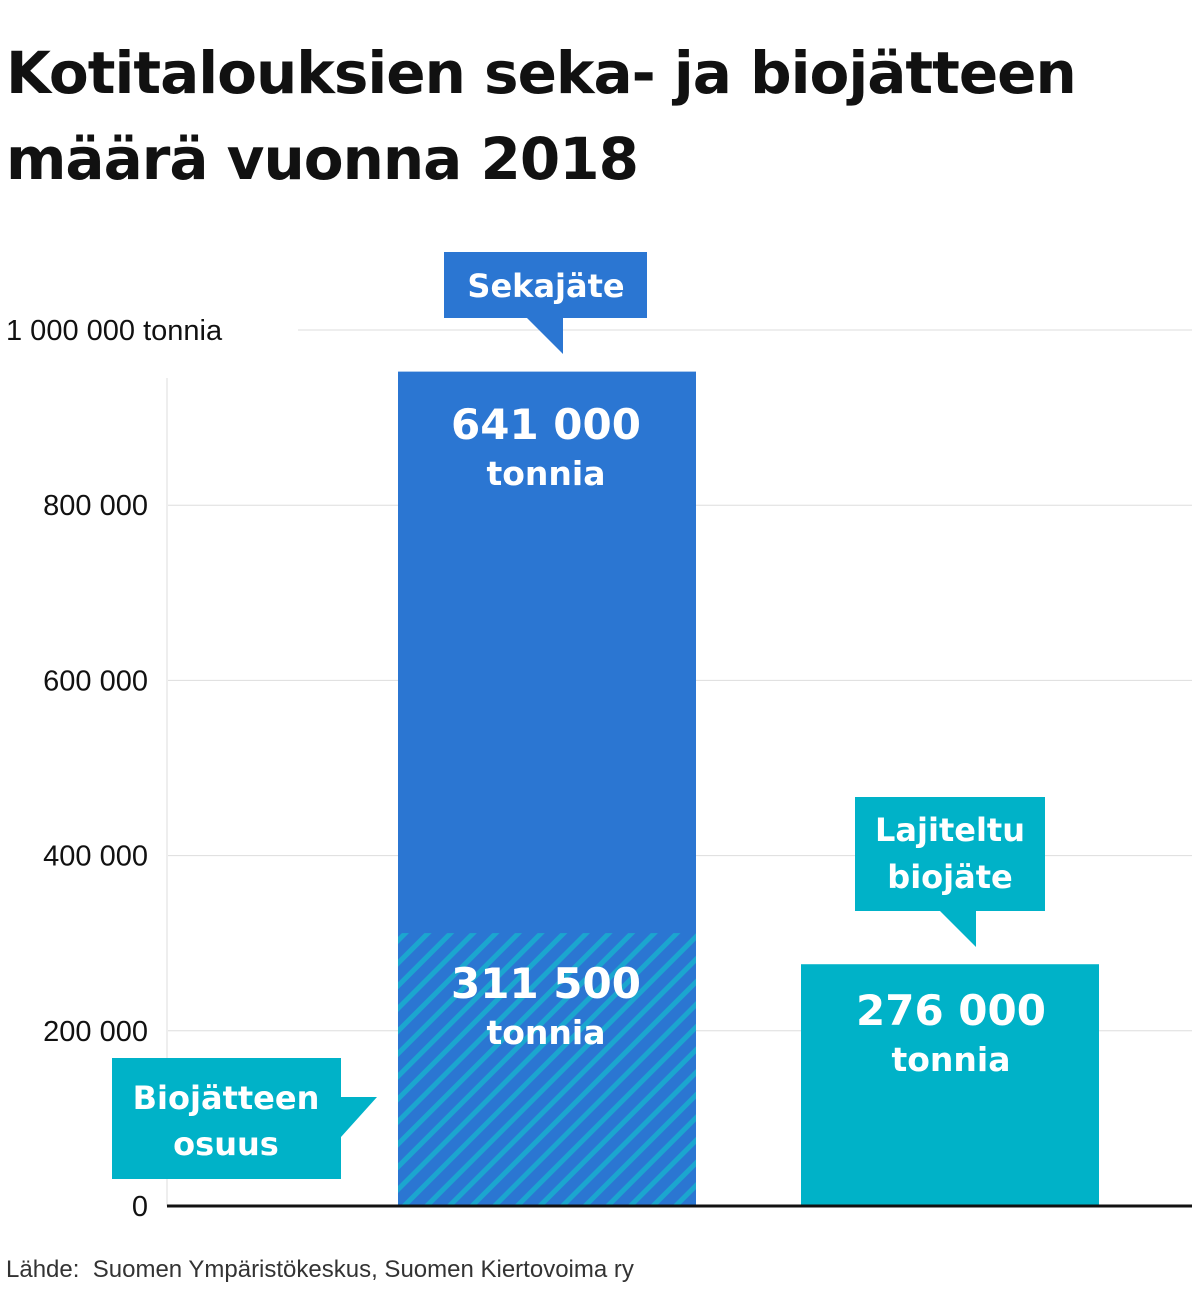  What do you see at coordinates (951, 1010) in the screenshot?
I see `bar-value-lajiteltu-biojate: 276 000` at bounding box center [951, 1010].